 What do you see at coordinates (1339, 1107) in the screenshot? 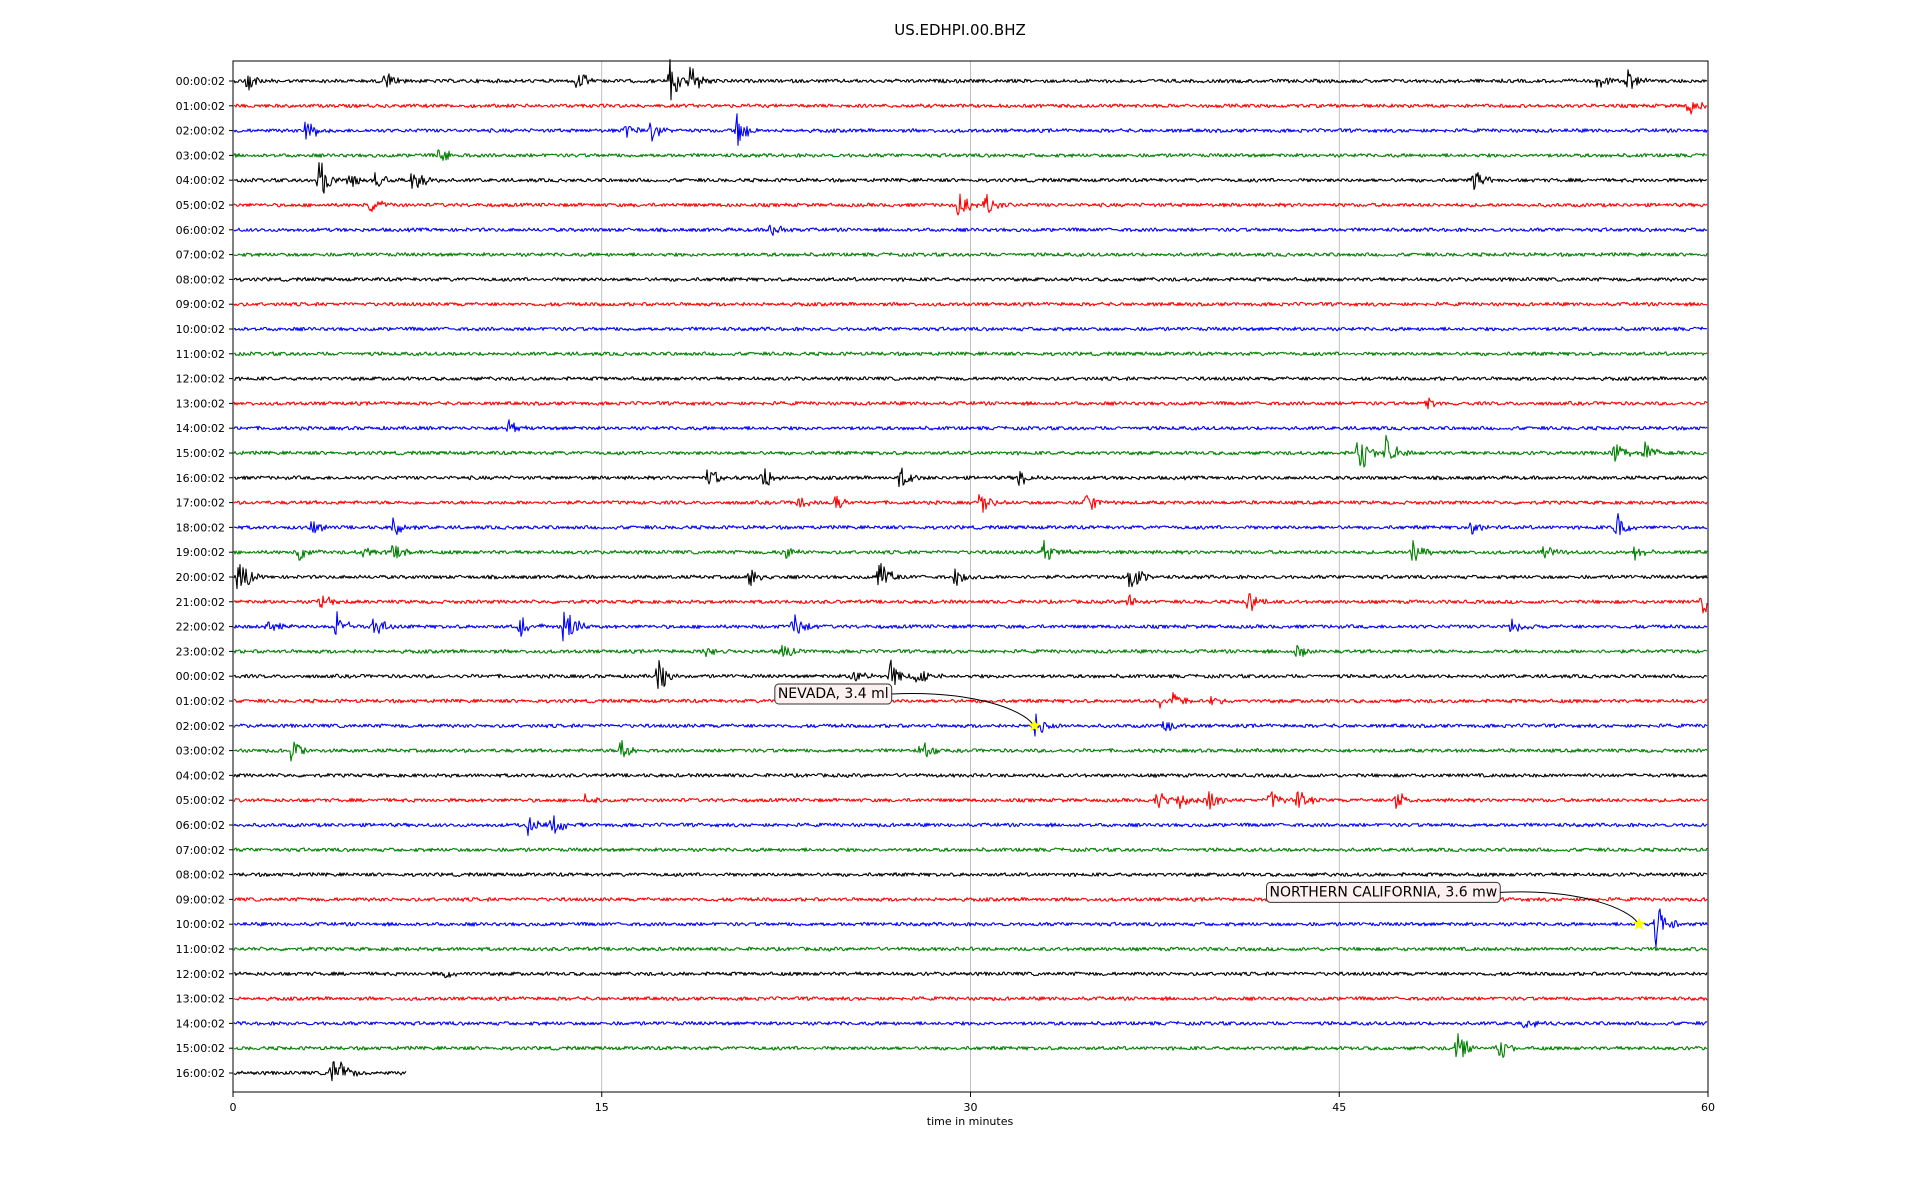
I see `x-tick-label: 45` at bounding box center [1339, 1107].